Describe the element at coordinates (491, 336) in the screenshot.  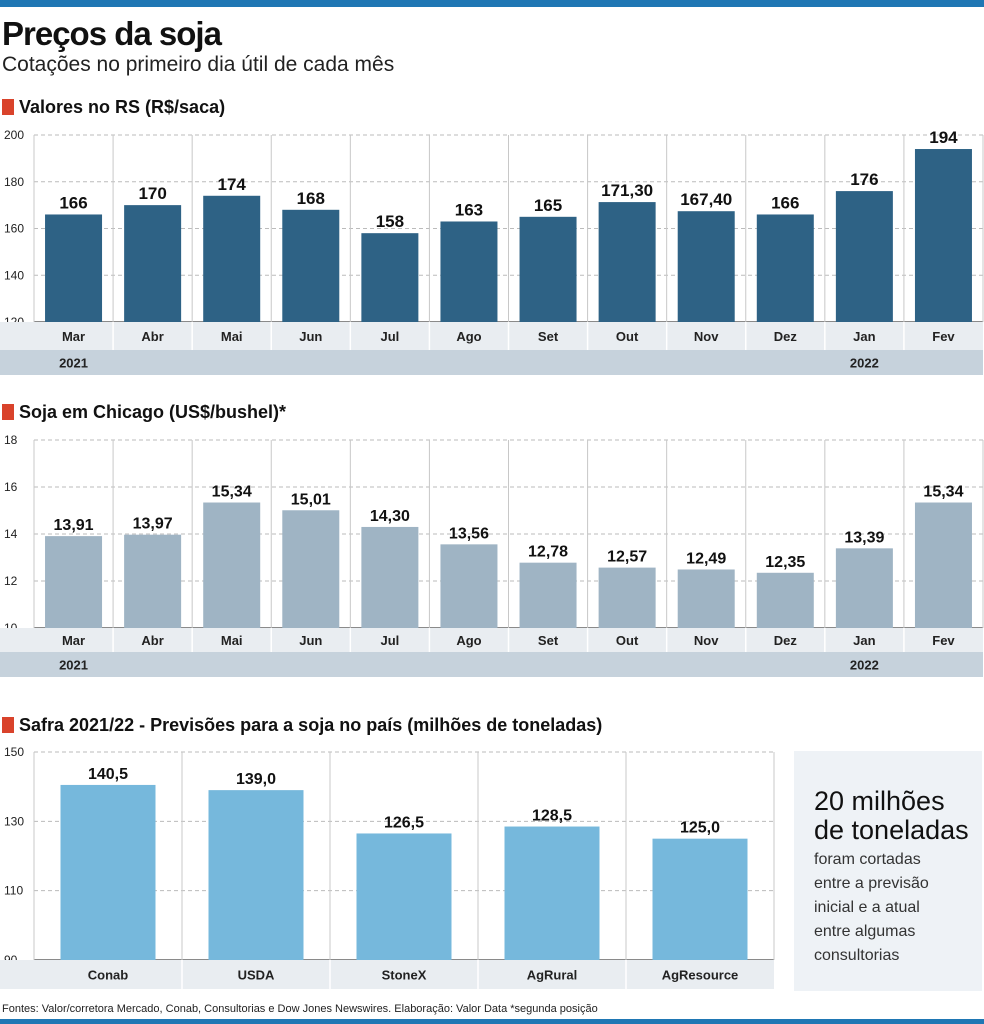
I see `category-axis-band` at that location.